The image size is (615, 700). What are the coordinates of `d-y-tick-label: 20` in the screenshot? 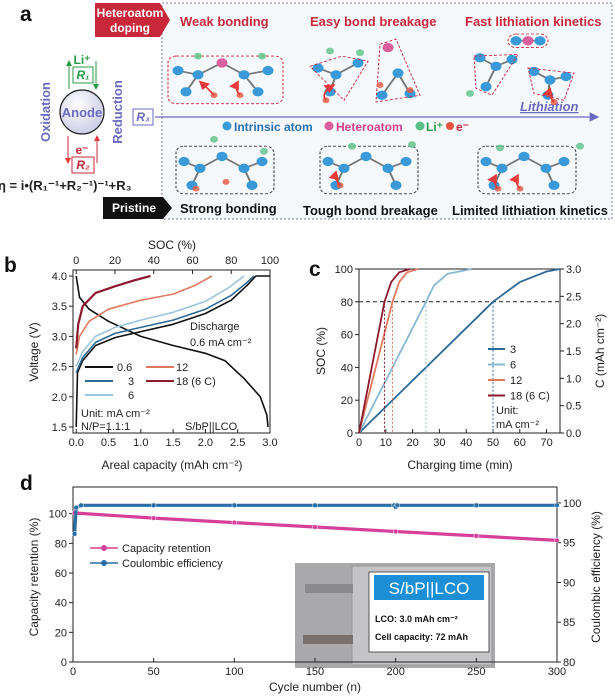 It's located at (61, 633).